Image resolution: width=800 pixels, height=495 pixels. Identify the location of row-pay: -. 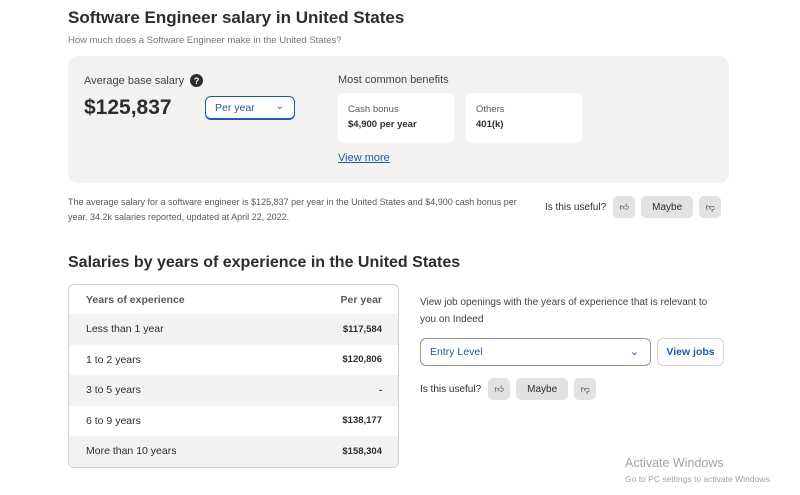
(380, 390).